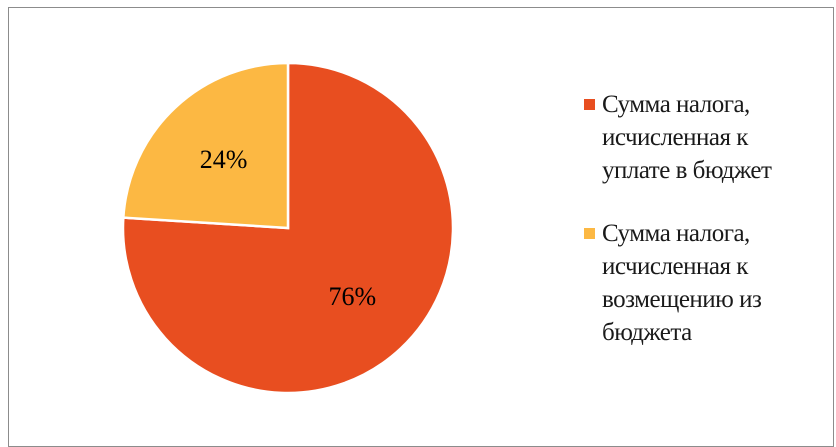  I want to click on legend-text-line: бюджета, so click(647, 332).